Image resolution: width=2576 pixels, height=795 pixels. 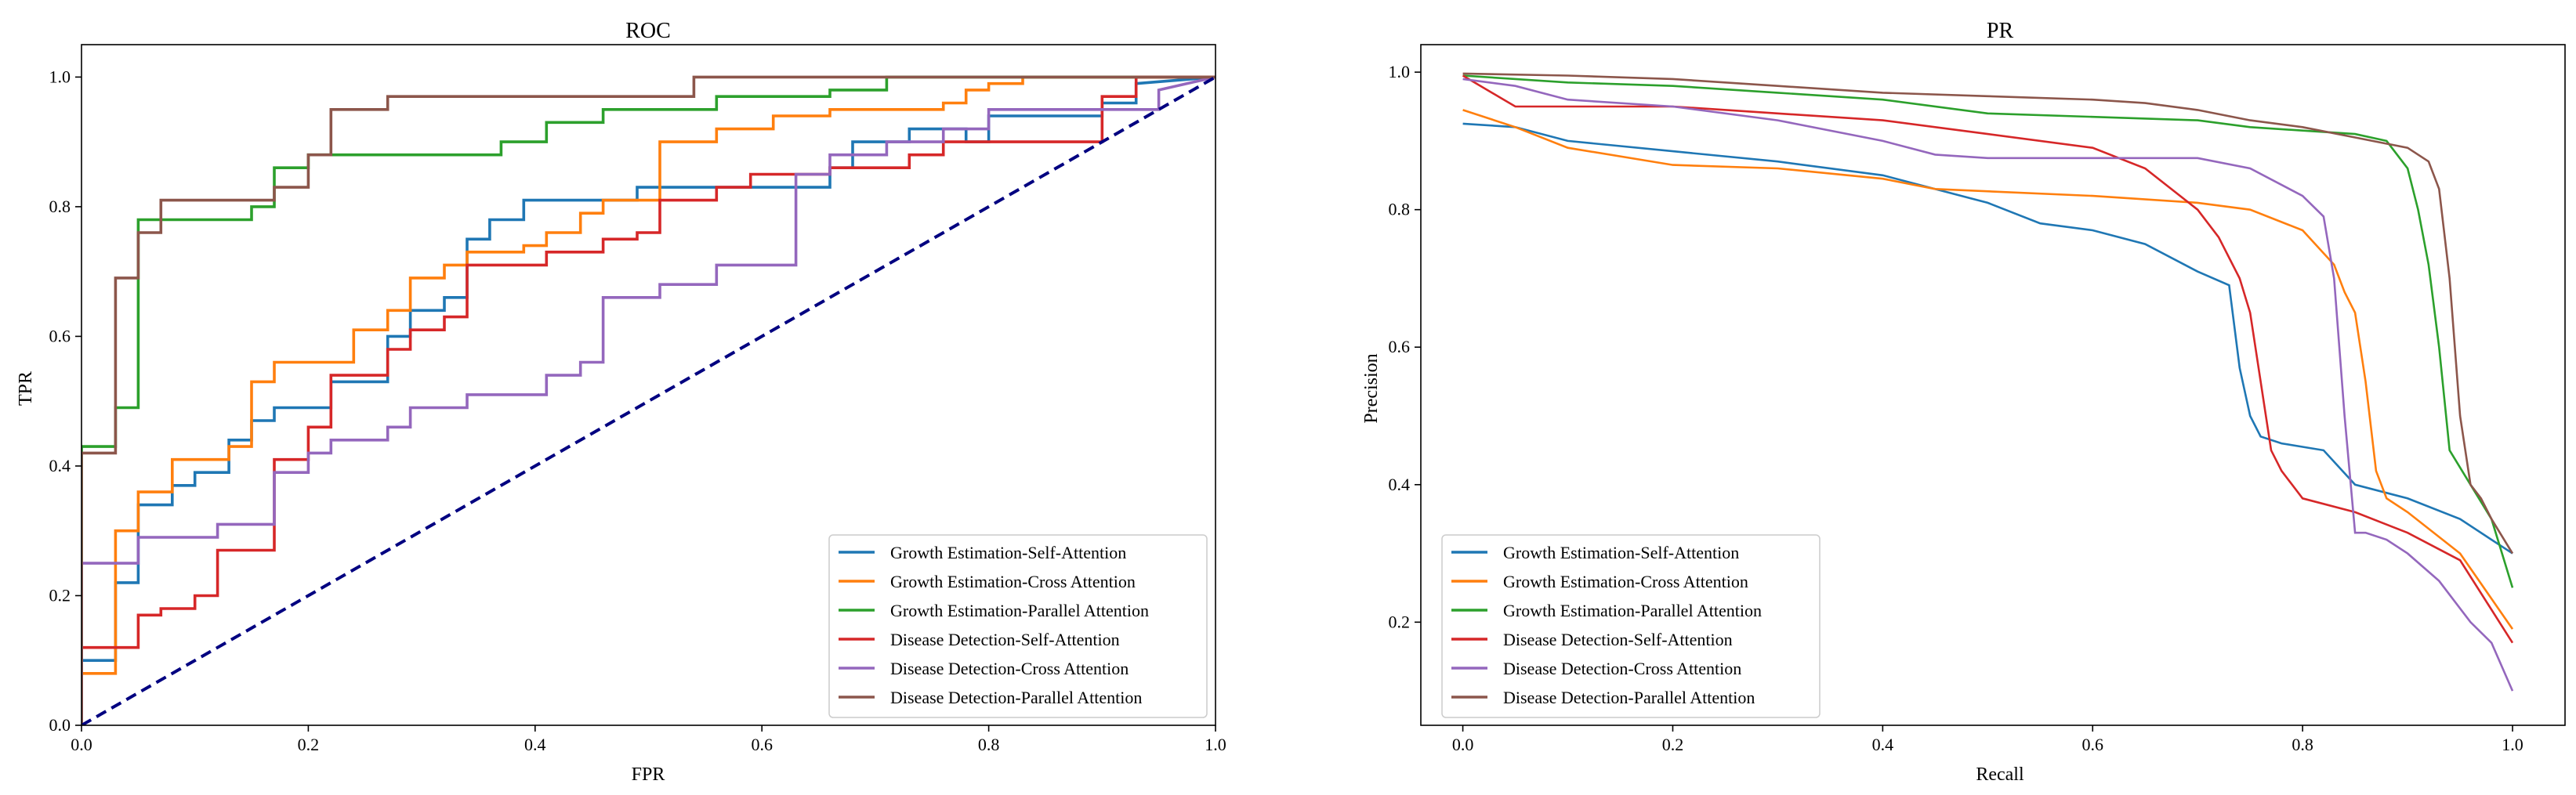 I want to click on pr-x-tick-label: 0.6, so click(x=2092, y=744).